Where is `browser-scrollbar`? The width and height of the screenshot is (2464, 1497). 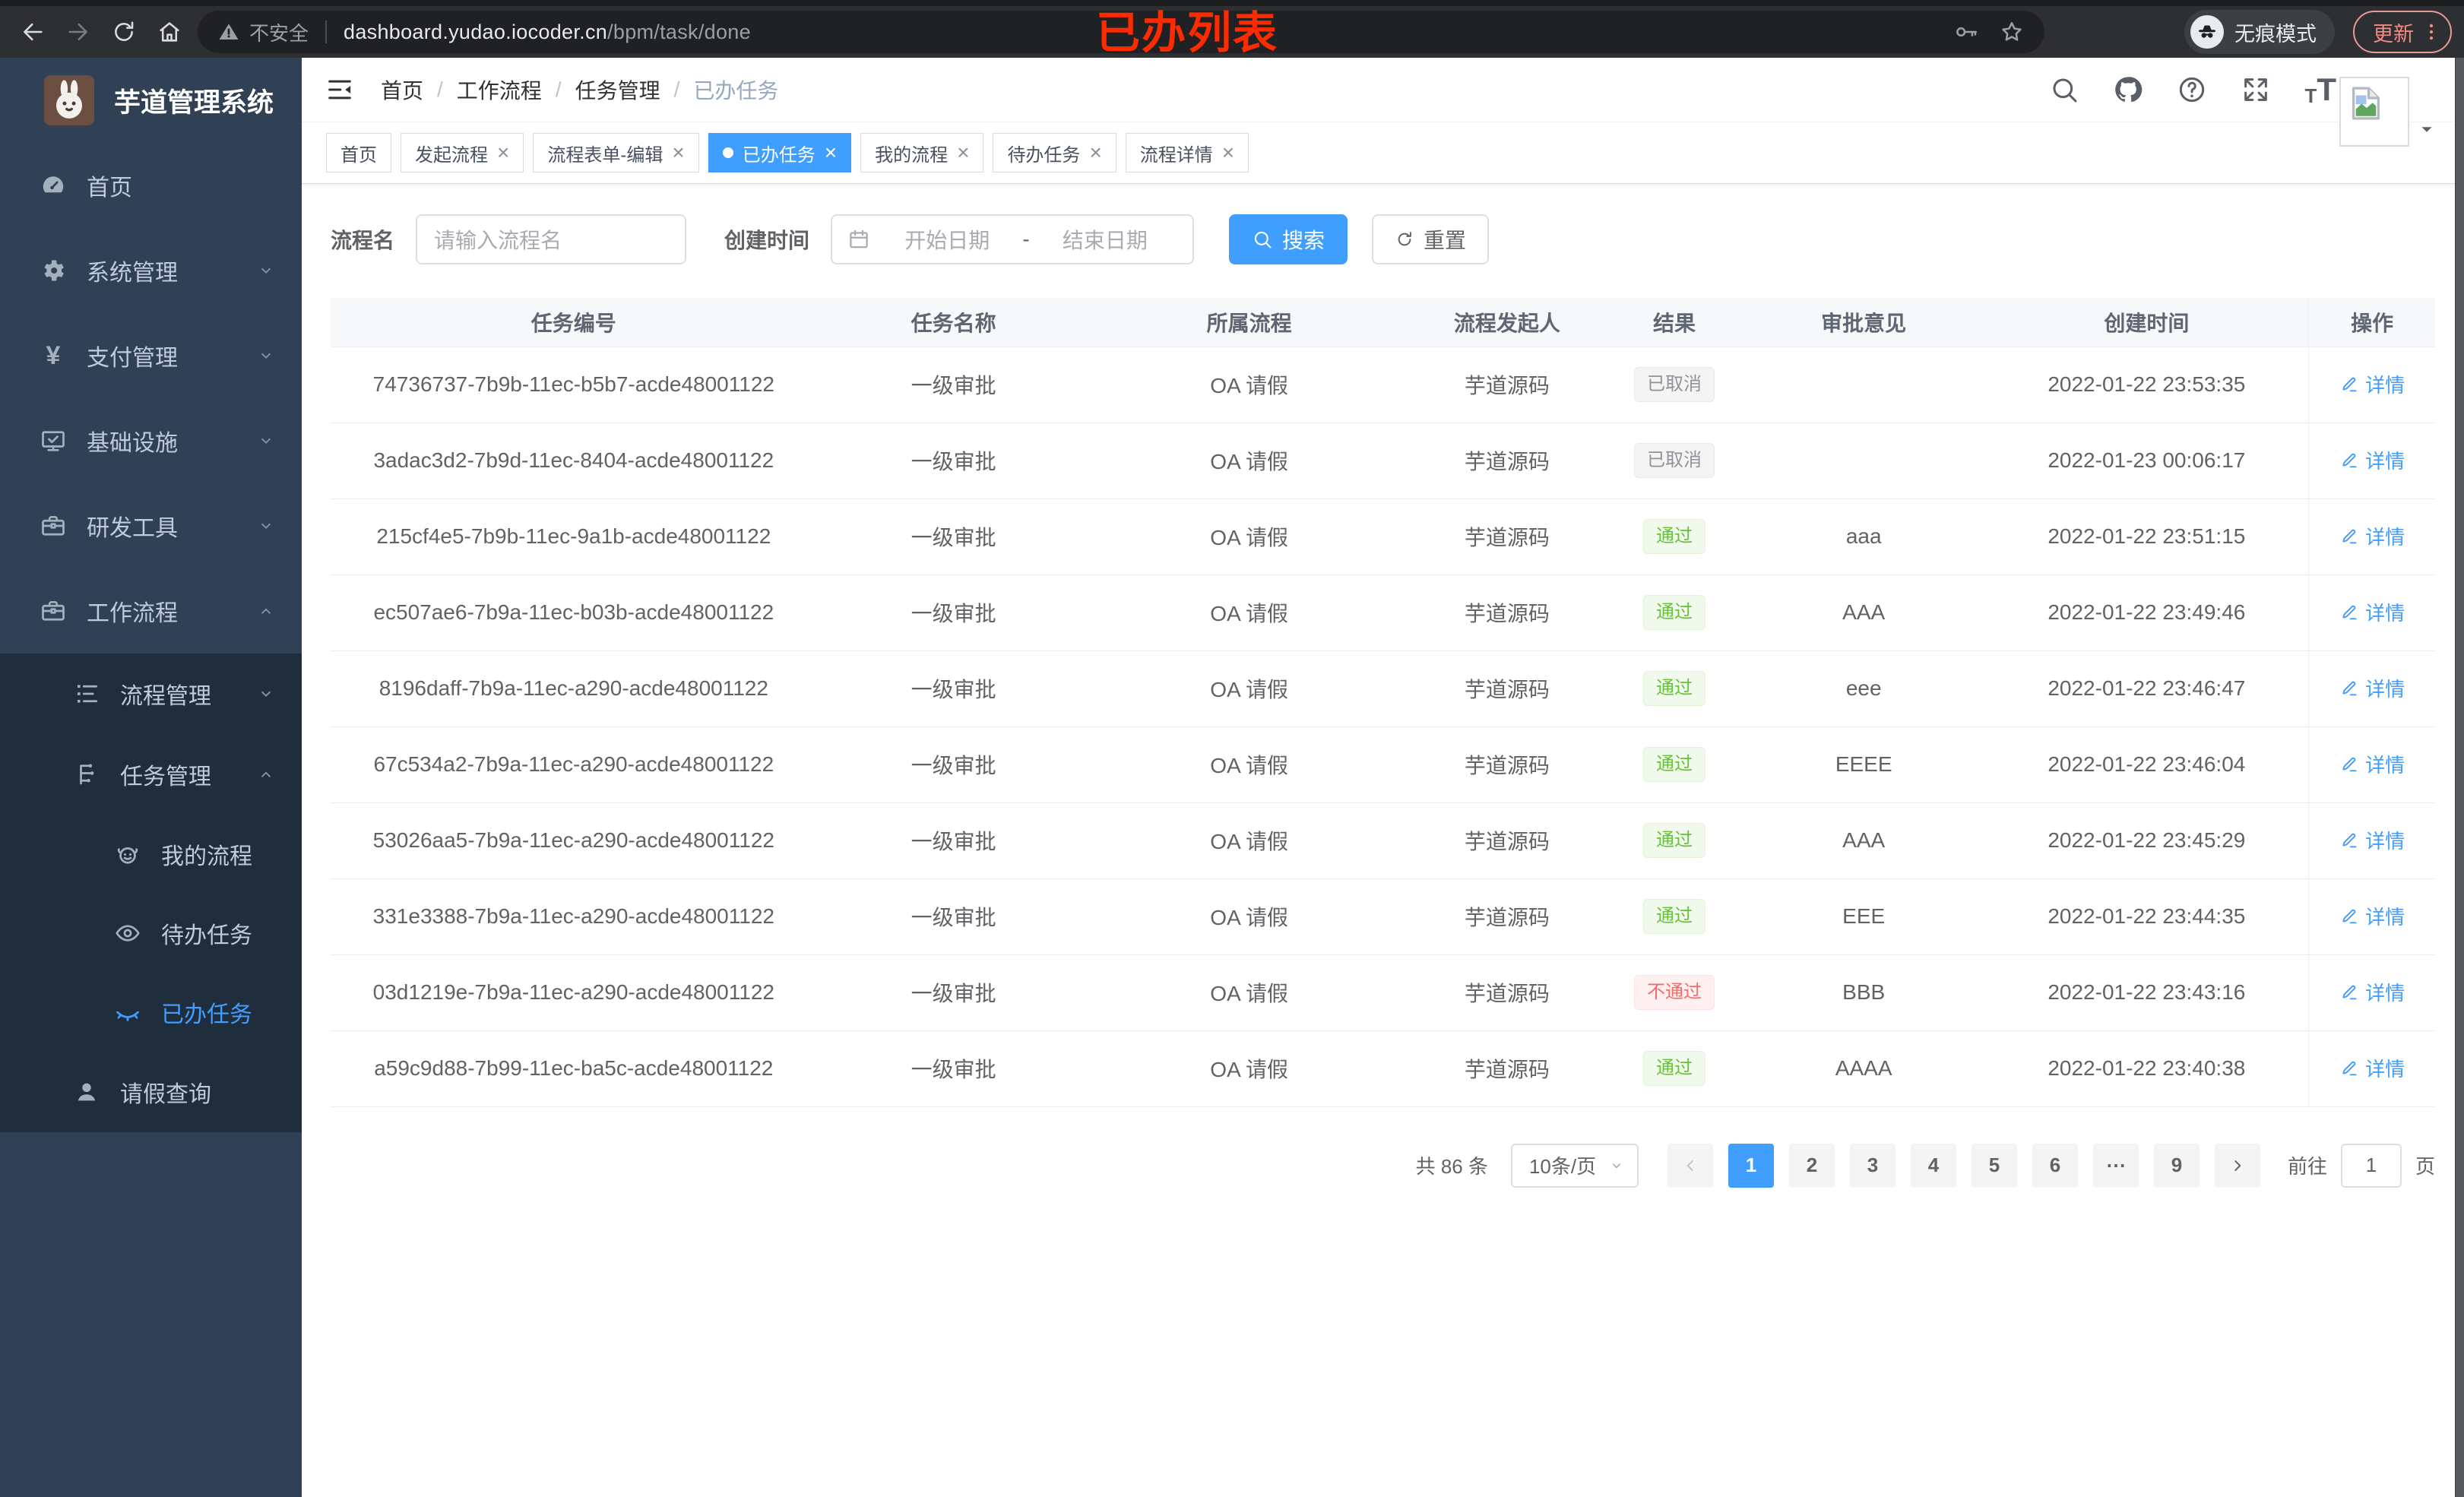 browser-scrollbar is located at coordinates (2459, 777).